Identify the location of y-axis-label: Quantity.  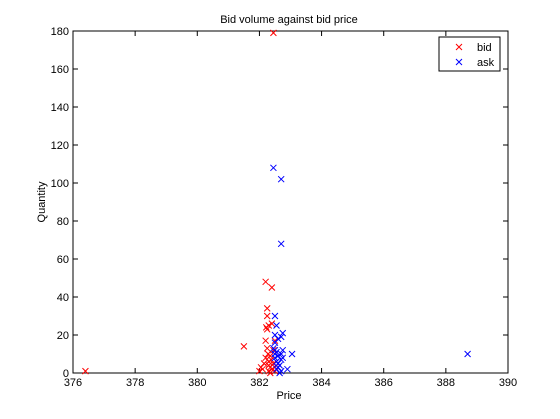
(42, 201).